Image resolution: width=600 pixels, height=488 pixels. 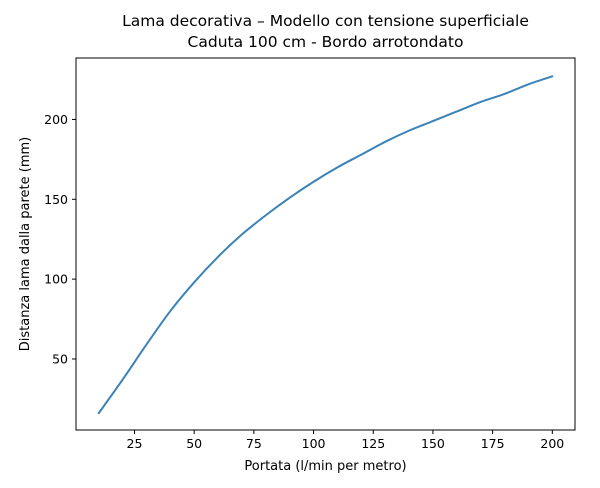 I want to click on x-tick-label: 25, so click(x=135, y=443).